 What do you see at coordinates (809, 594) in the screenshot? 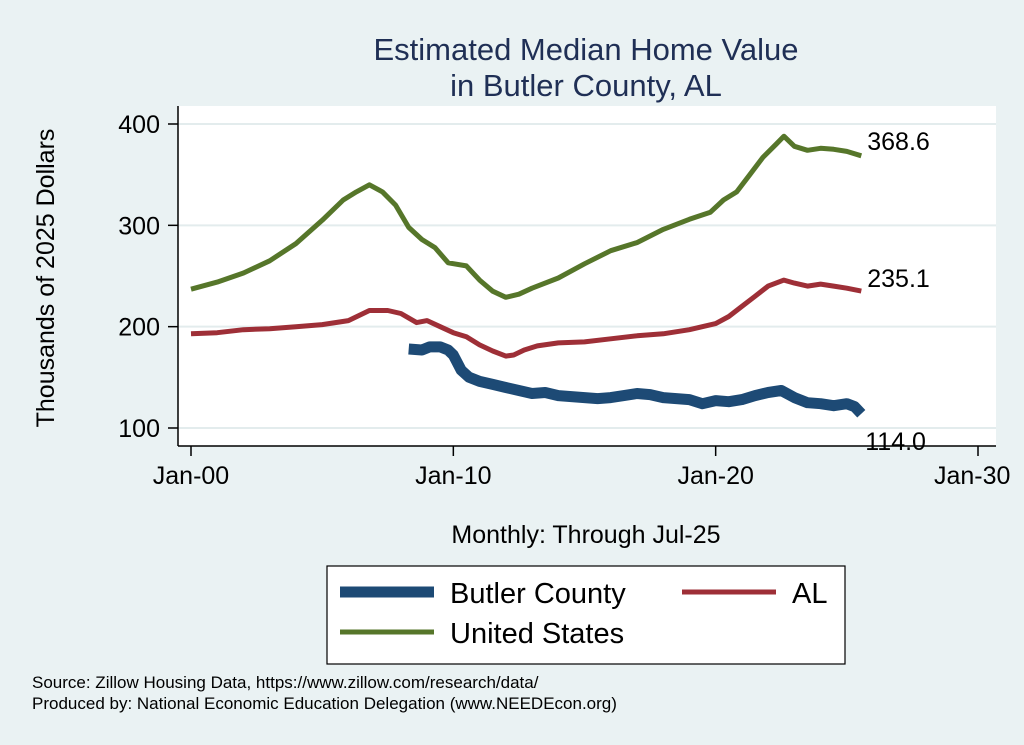
I see `legend-label-al: AL` at bounding box center [809, 594].